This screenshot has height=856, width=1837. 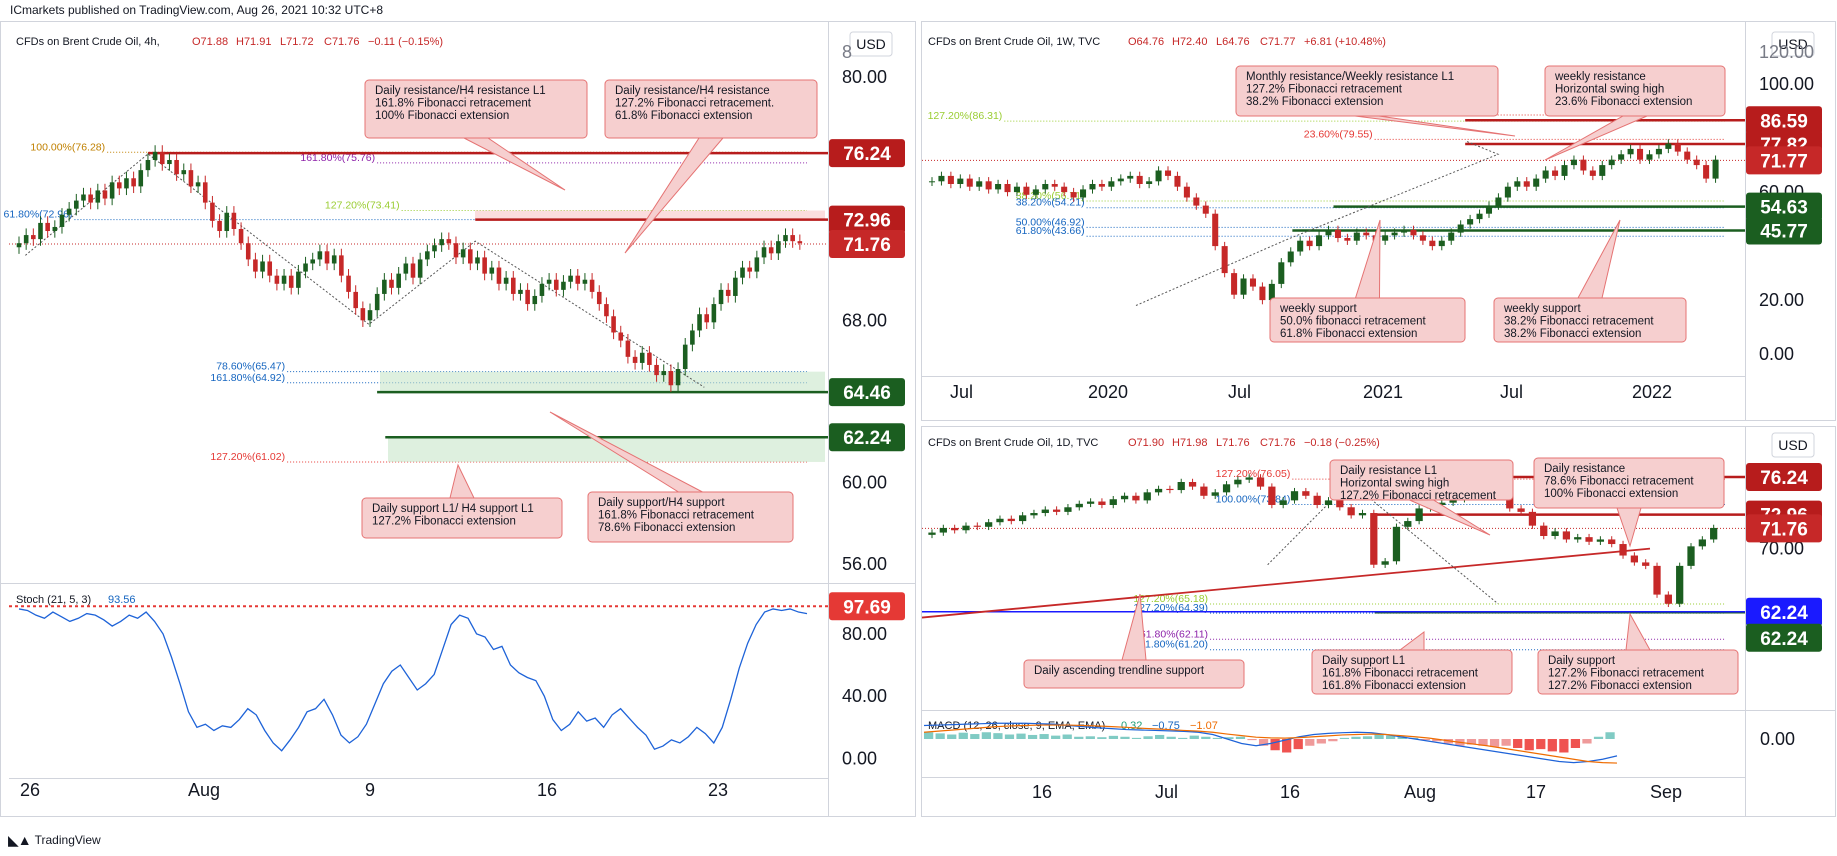 I want to click on legend-1: O71.90, so click(x=1146, y=443).